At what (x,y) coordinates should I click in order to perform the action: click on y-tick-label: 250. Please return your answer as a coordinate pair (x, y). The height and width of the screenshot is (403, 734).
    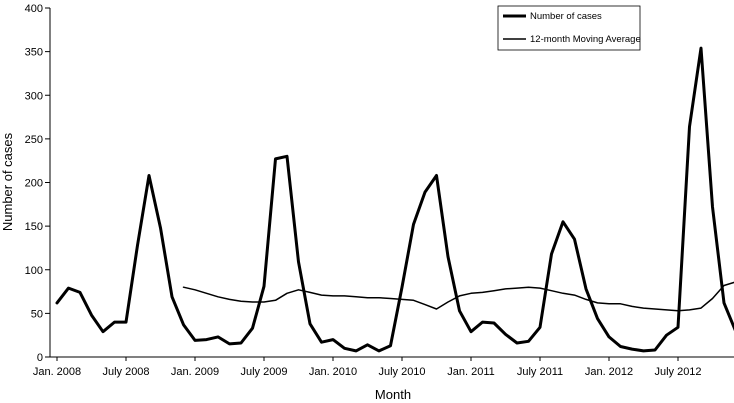
    Looking at the image, I should click on (34, 140).